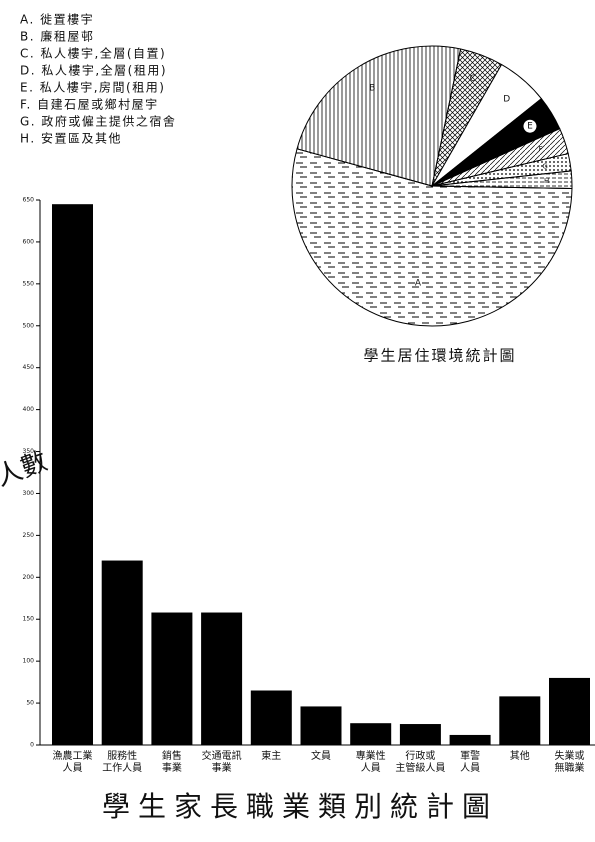  What do you see at coordinates (439, 356) in the screenshot?
I see `pie-title: 學生居住環境統計圖` at bounding box center [439, 356].